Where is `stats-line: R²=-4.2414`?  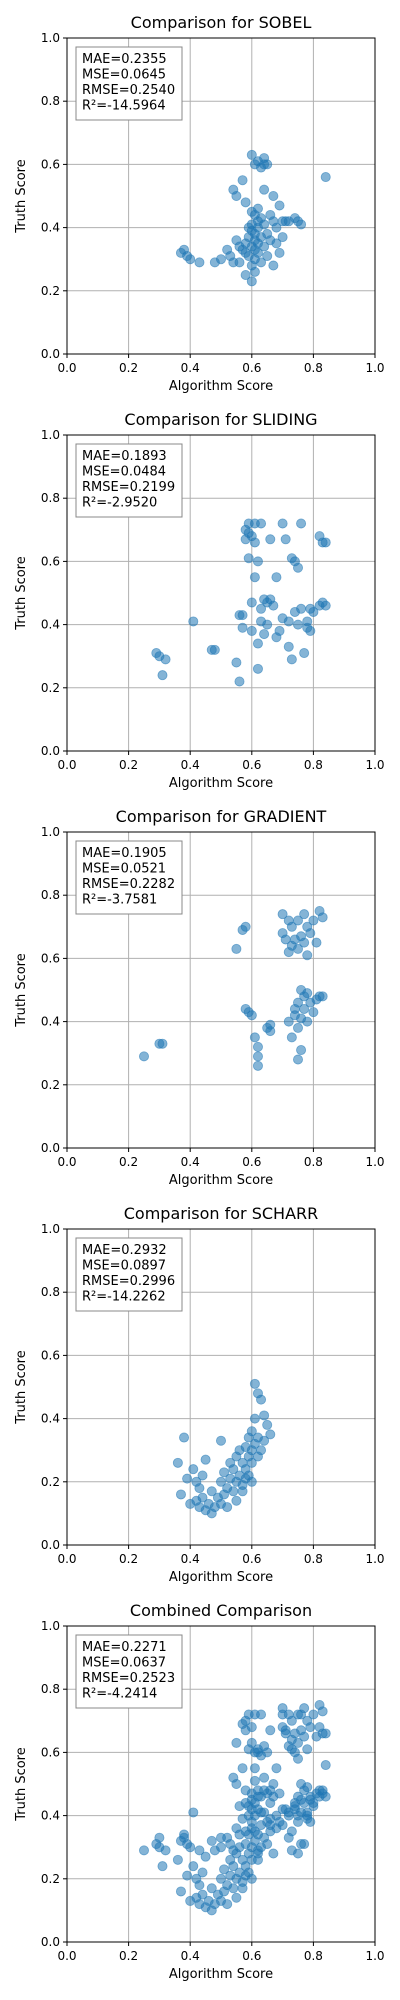 stats-line: R²=-4.2414 is located at coordinates (119, 1694).